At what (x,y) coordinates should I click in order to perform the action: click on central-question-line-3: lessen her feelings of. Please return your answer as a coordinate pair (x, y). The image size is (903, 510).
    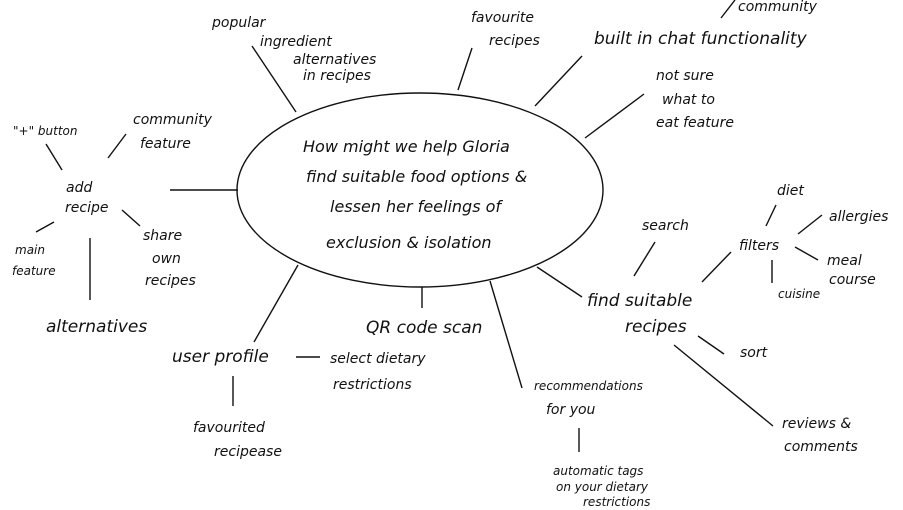
    Looking at the image, I should click on (416, 206).